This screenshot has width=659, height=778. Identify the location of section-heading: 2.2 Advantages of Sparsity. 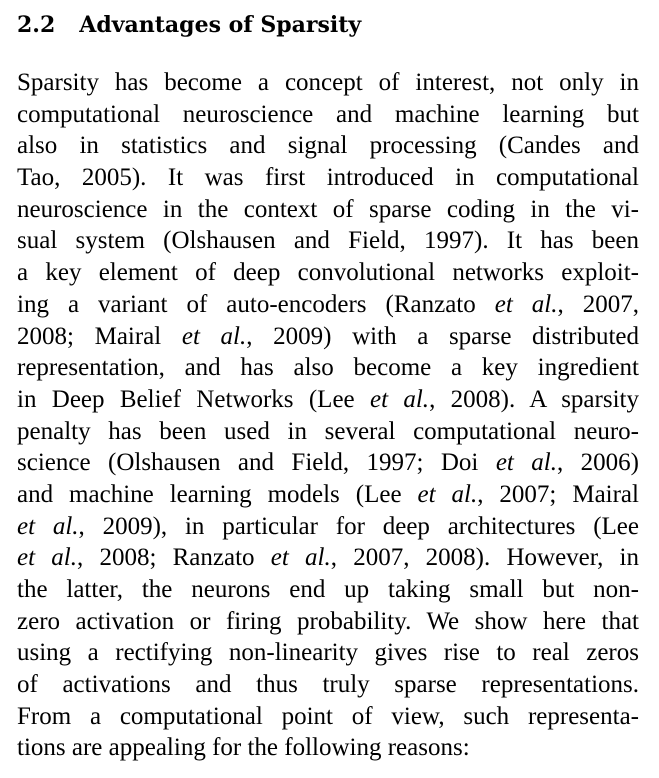
(189, 25).